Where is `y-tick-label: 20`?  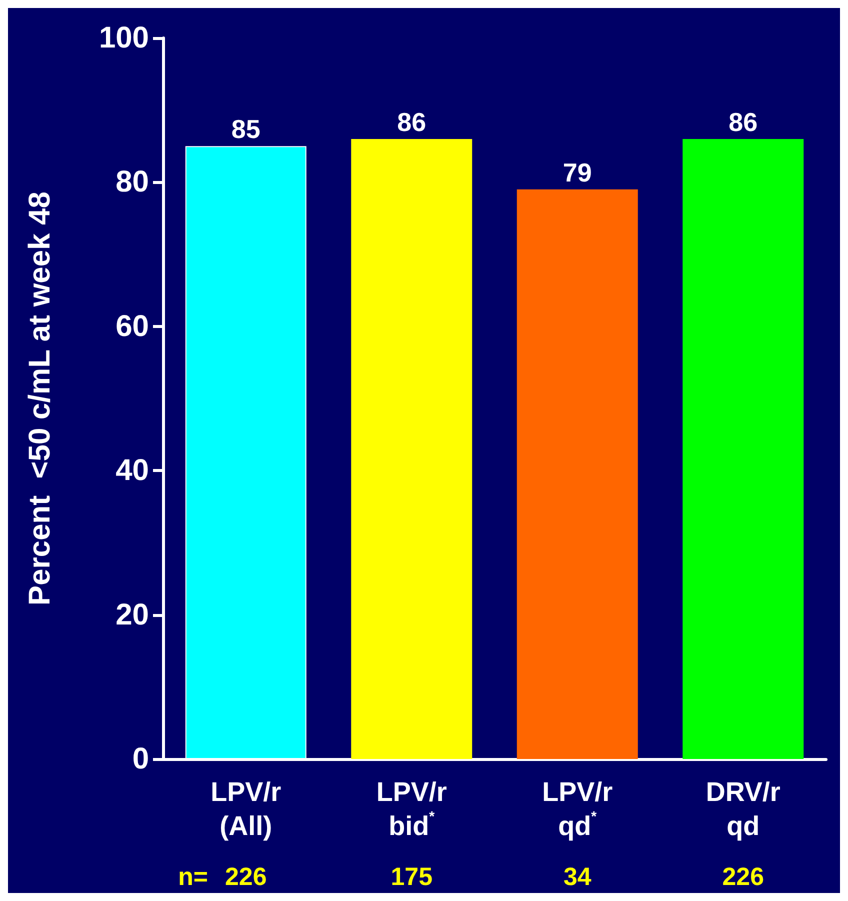 y-tick-label: 20 is located at coordinates (132, 615).